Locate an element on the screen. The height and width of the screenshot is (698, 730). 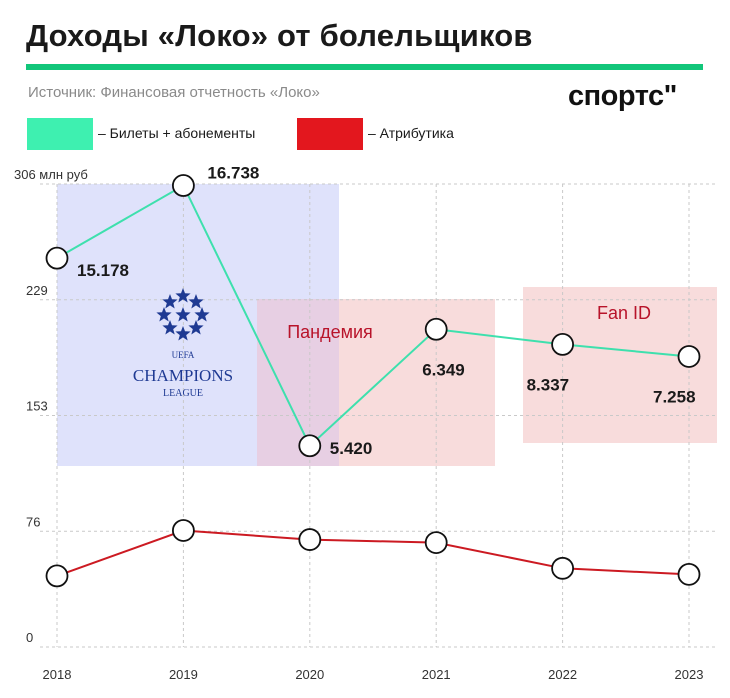
y-tick-label: 229 is located at coordinates (37, 290).